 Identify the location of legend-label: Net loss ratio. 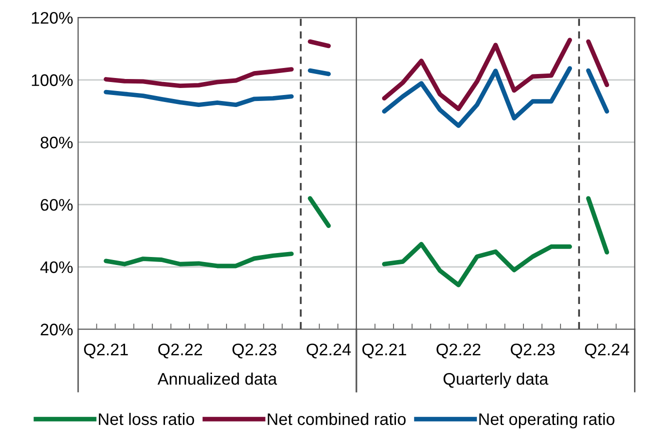
(146, 419).